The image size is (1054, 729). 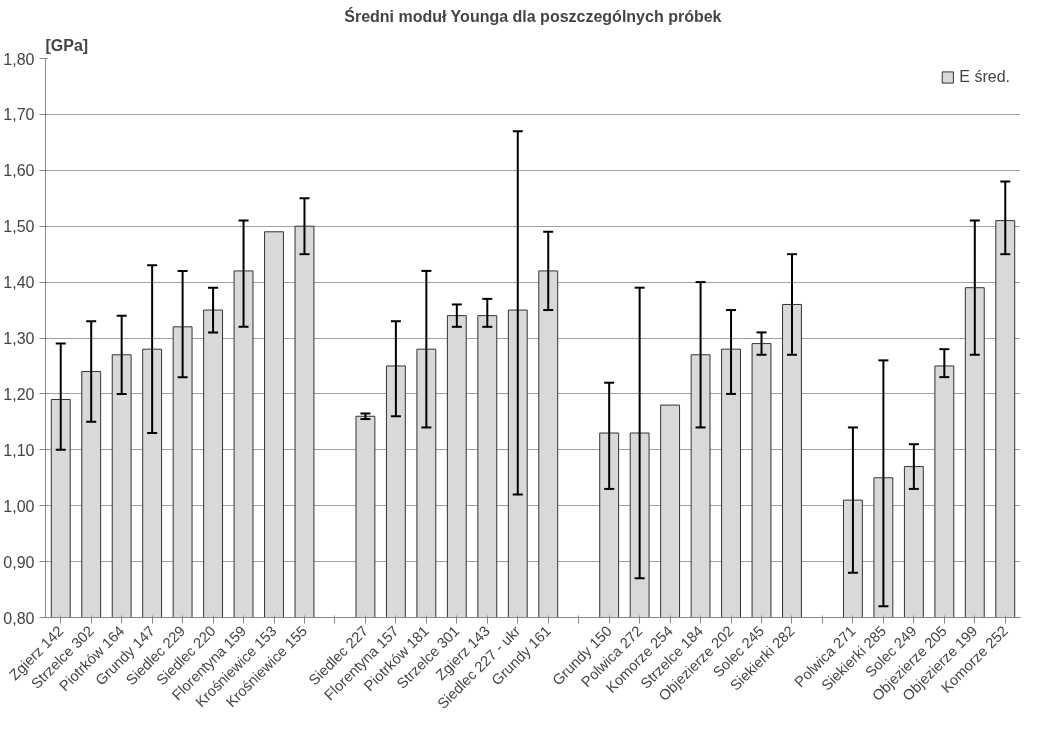 What do you see at coordinates (19, 338) in the screenshot?
I see `y-tick-label: 1,30` at bounding box center [19, 338].